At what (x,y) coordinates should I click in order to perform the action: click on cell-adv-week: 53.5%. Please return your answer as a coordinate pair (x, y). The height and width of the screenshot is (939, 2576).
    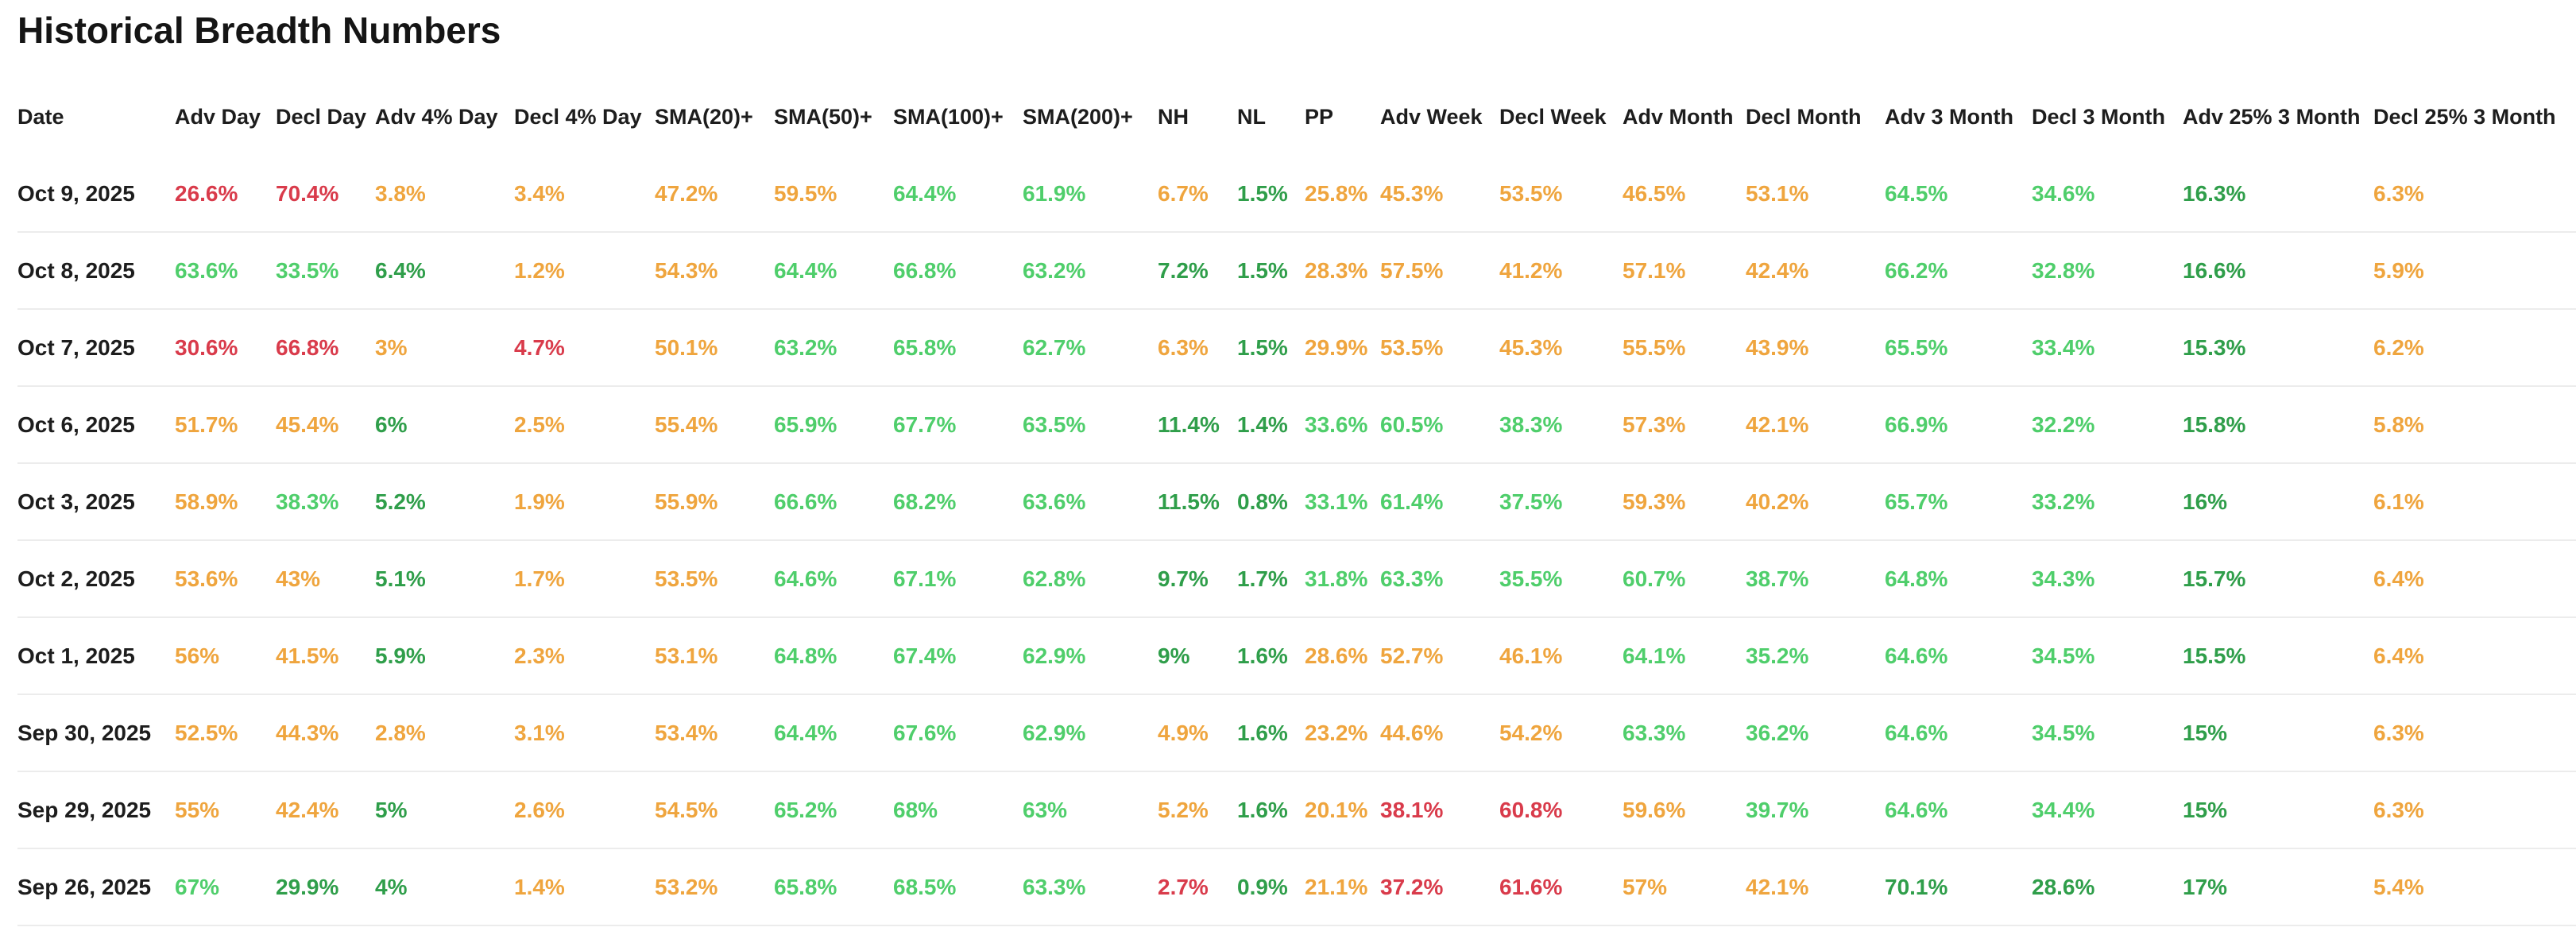
    Looking at the image, I should click on (1412, 347).